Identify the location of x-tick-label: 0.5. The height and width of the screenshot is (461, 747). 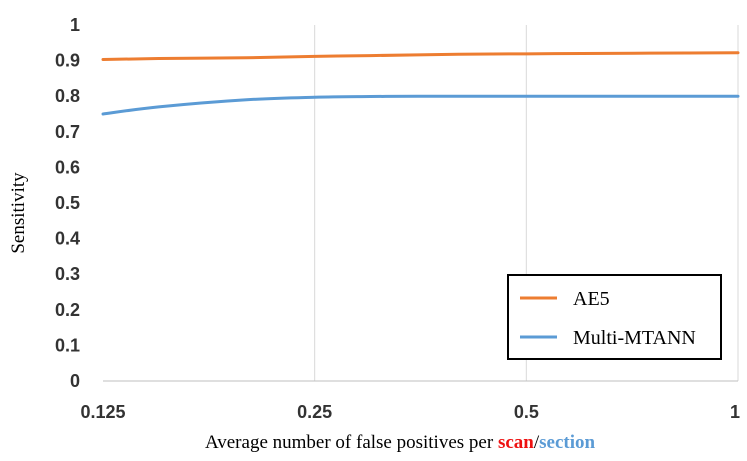
(526, 412).